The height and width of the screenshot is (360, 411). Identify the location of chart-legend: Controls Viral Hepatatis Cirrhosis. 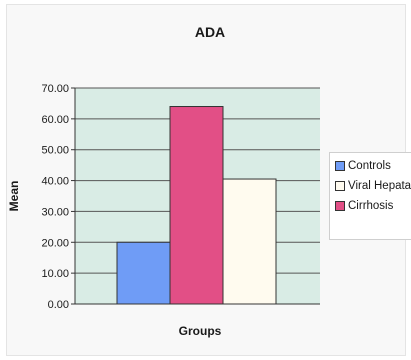
(370, 196).